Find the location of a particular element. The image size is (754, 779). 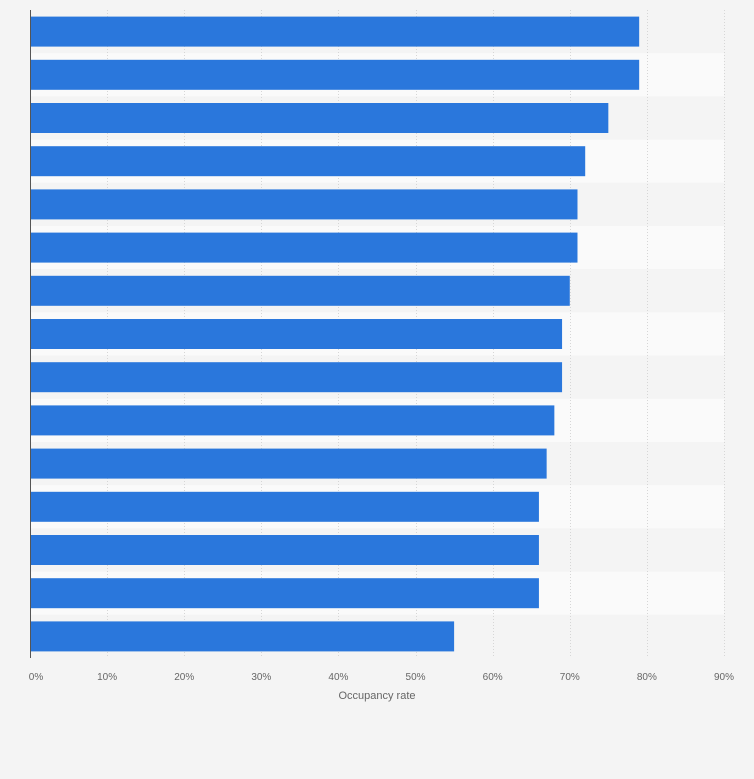

x-tick-label: 80% is located at coordinates (647, 677).